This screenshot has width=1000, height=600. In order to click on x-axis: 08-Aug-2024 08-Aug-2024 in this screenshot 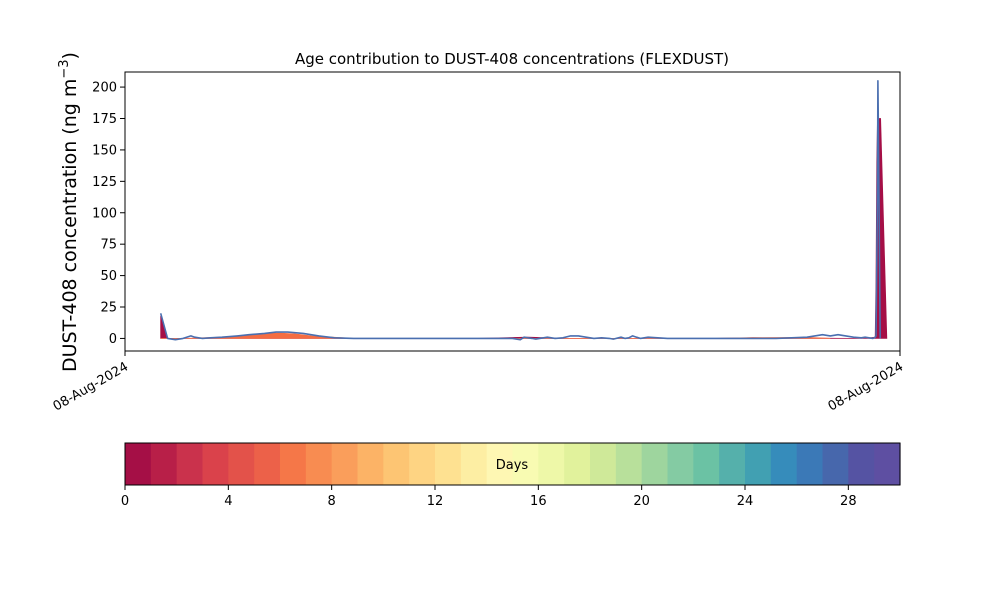, I will do `click(478, 383)`.